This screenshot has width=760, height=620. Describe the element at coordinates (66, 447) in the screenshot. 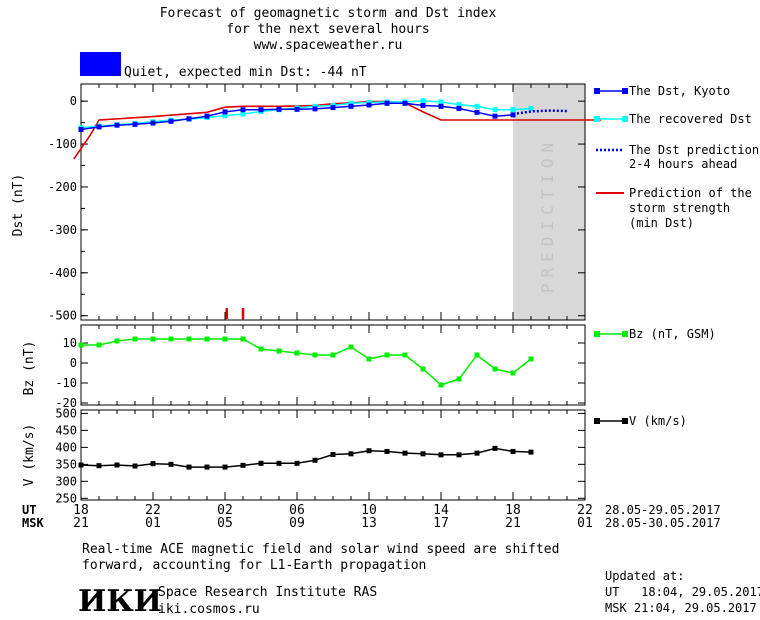

I see `y-tick-label: 400` at that location.